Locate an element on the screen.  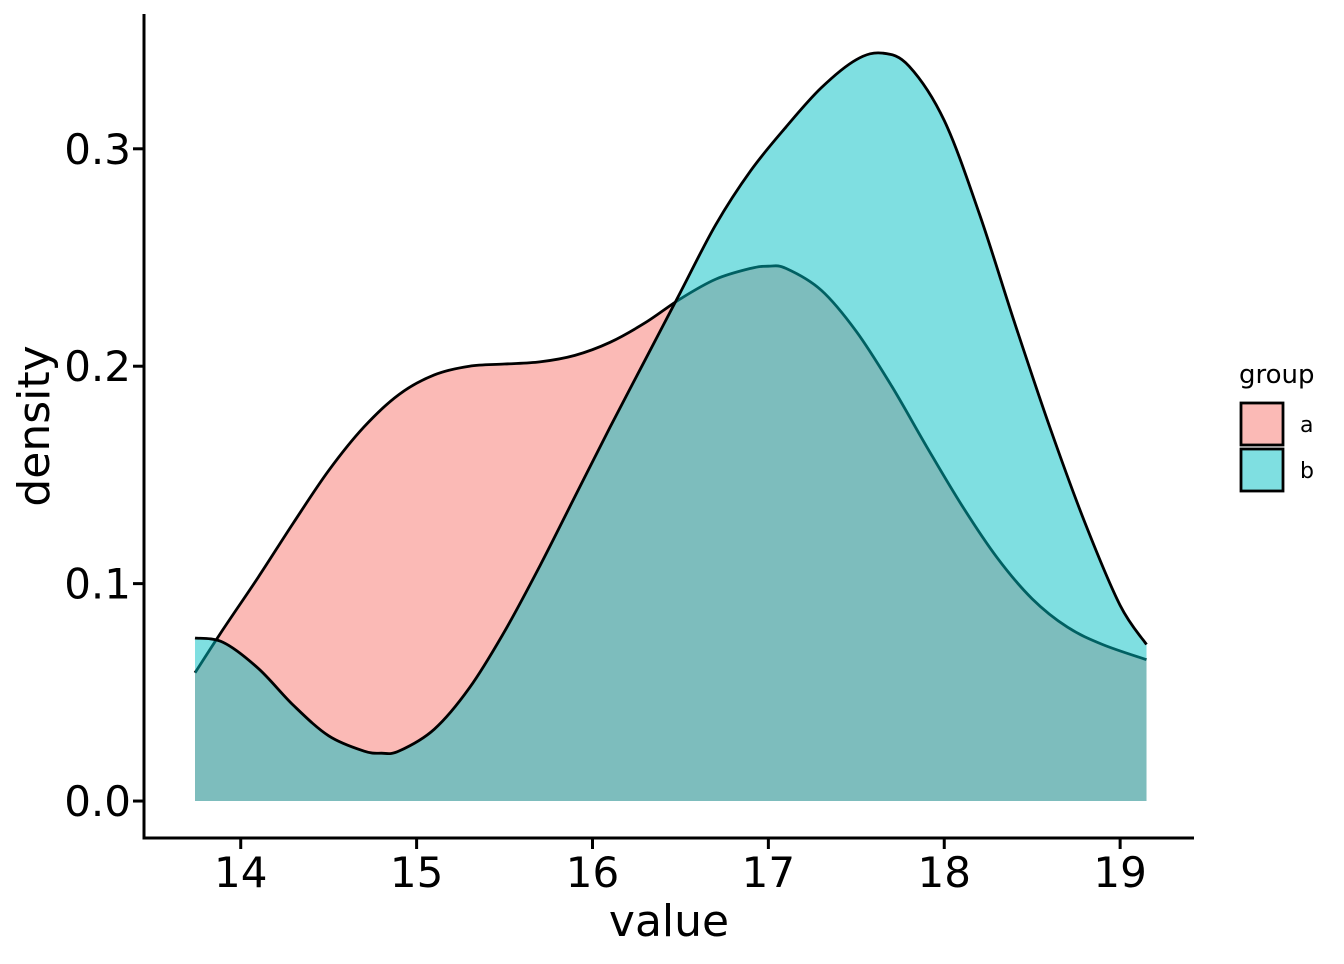
x-tick-label: 19 is located at coordinates (1119, 872).